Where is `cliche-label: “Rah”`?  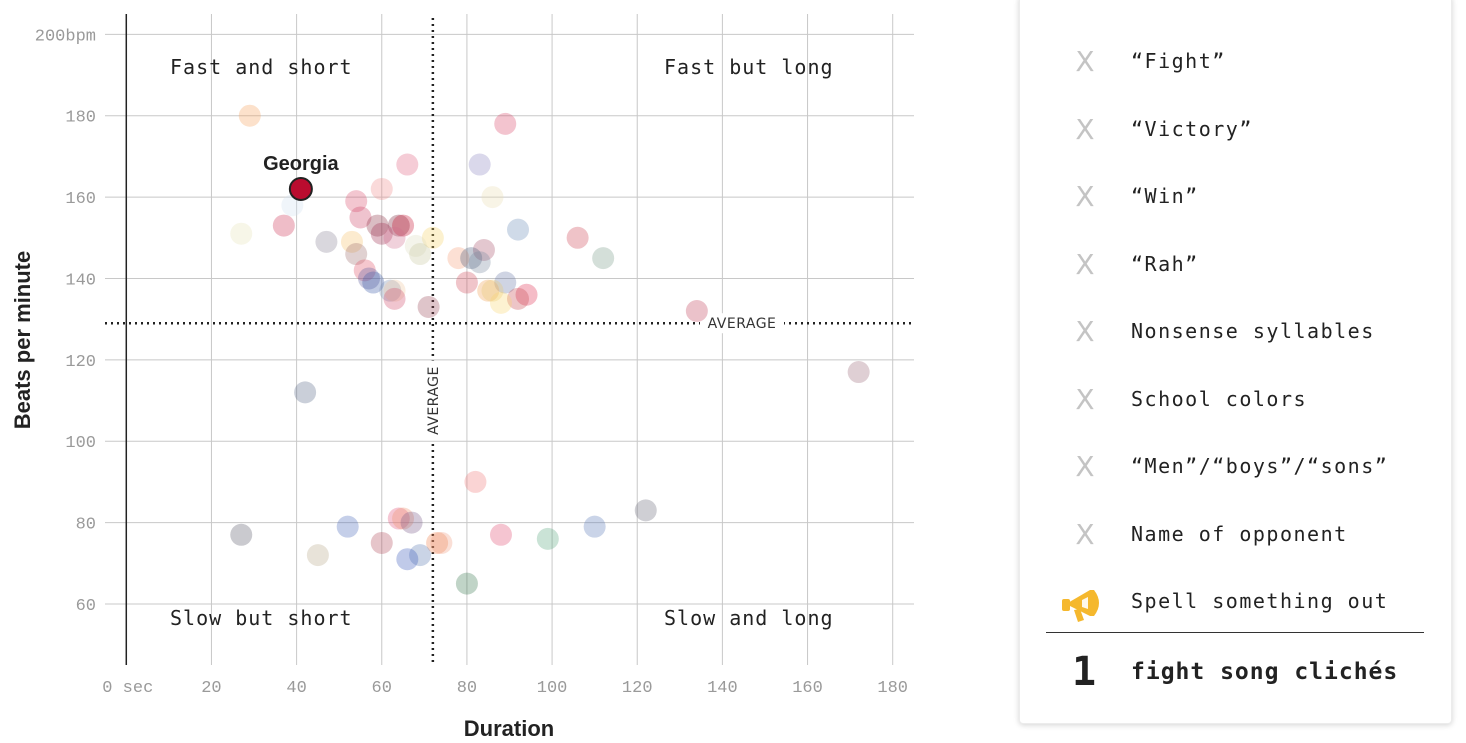
cliche-label: “Rah” is located at coordinates (1165, 263).